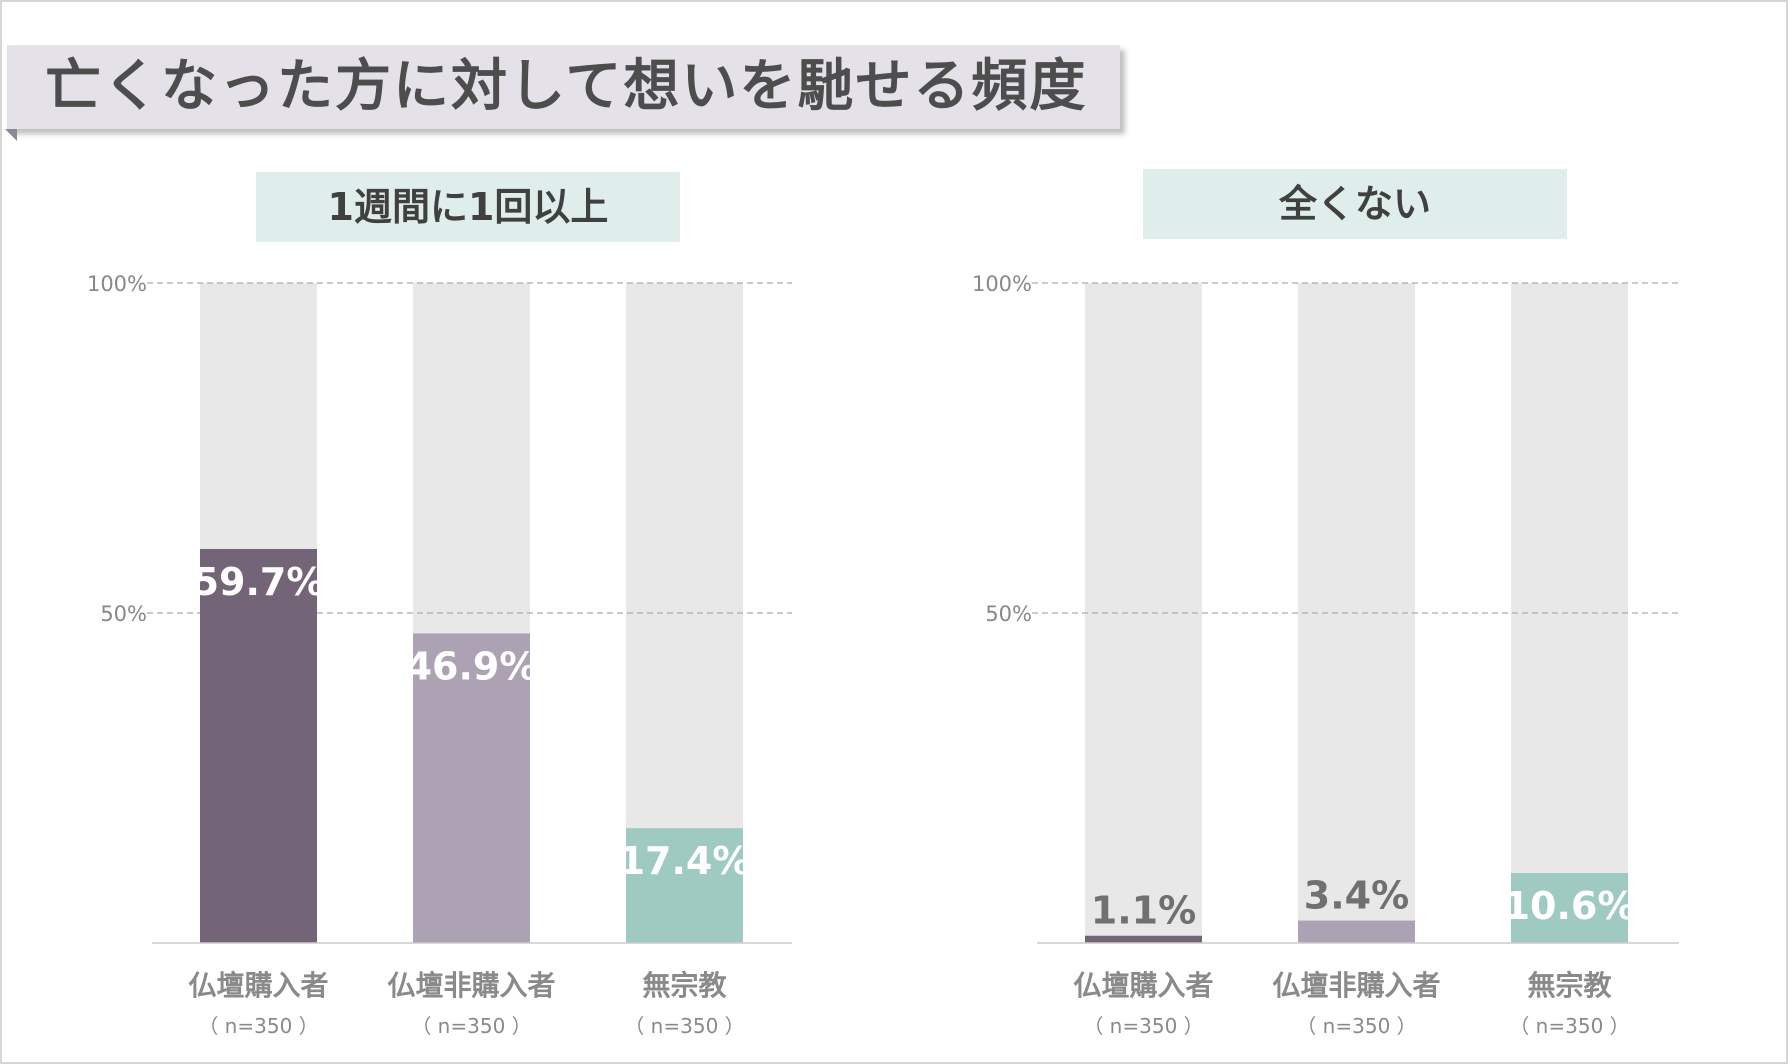  Describe the element at coordinates (1356, 1026) in the screenshot. I see `right-sample-label-non-buyers: （ n=350 ）` at that location.